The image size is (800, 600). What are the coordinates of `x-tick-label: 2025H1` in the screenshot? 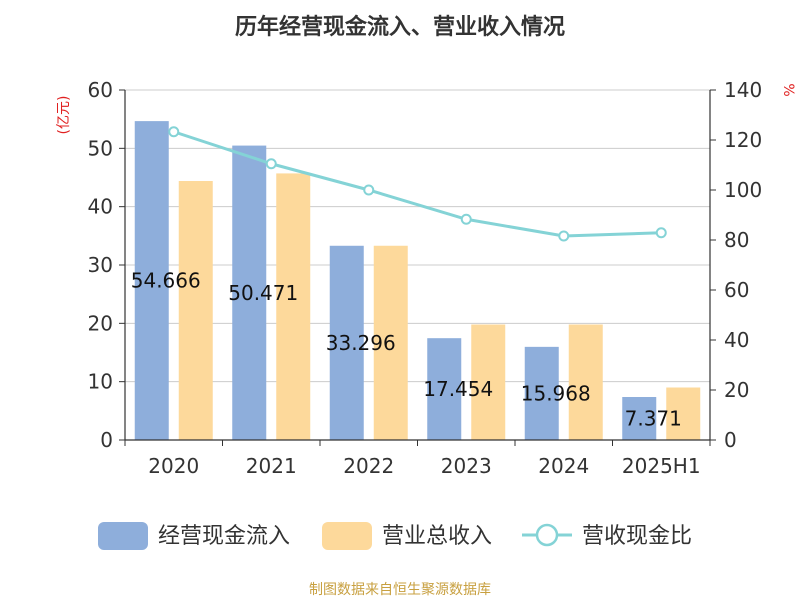 It's located at (661, 466).